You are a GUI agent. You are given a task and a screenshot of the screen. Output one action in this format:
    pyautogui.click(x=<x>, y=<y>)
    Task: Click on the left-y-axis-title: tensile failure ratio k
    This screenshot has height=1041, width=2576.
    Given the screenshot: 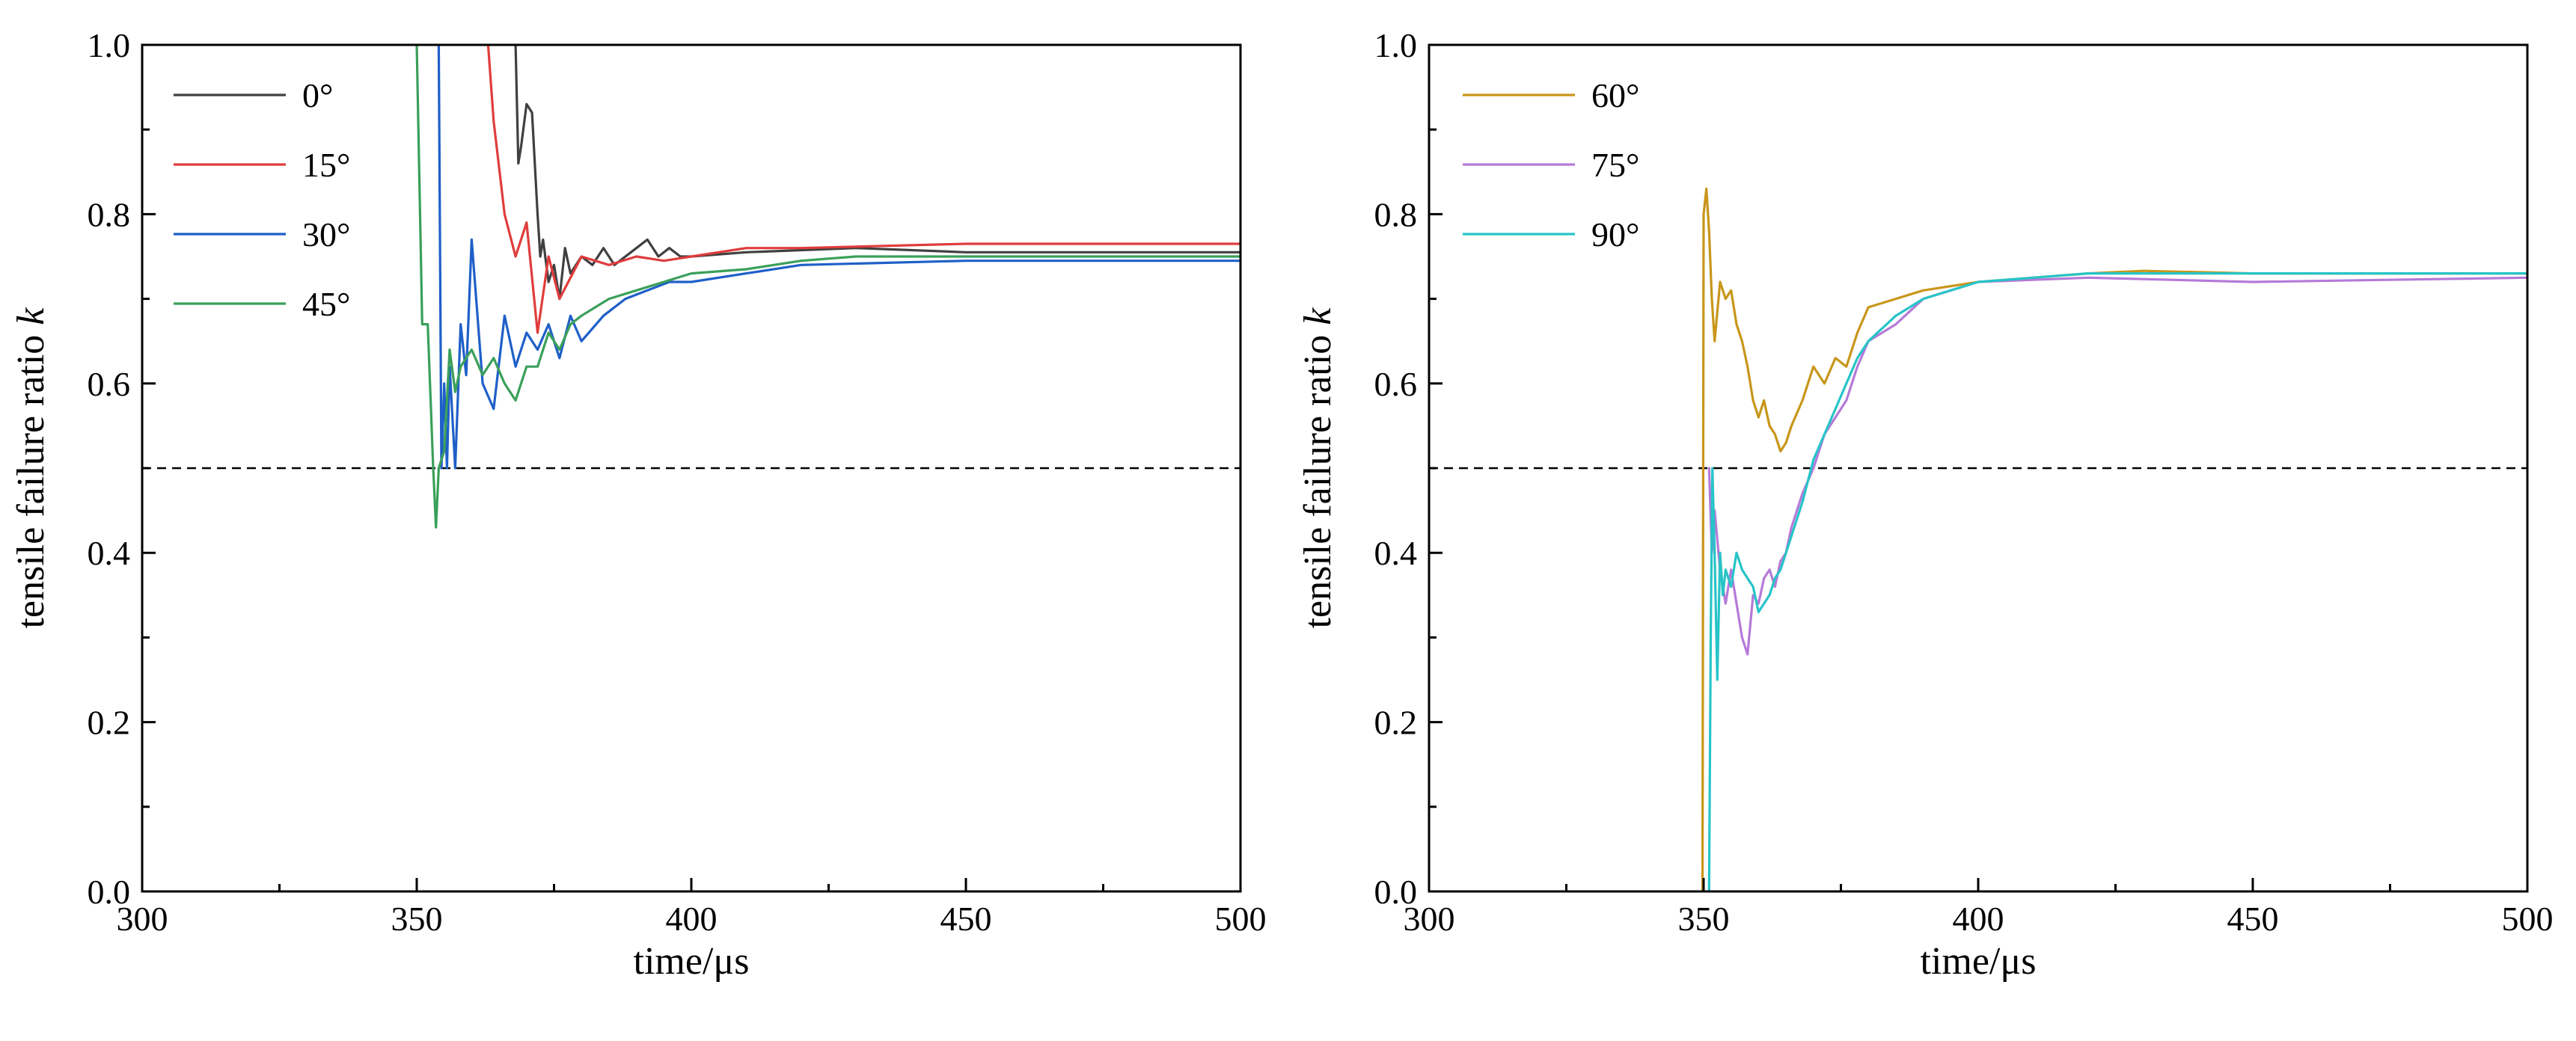 What is the action you would take?
    pyautogui.click(x=31, y=468)
    